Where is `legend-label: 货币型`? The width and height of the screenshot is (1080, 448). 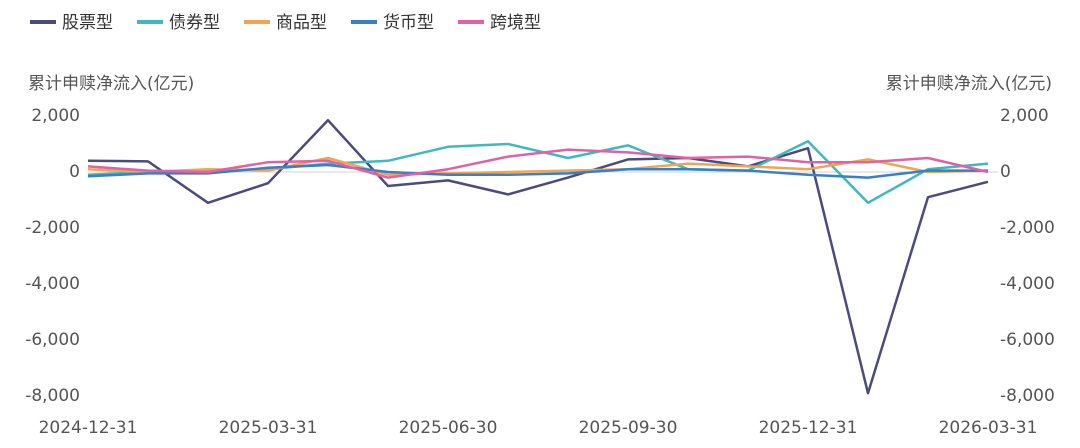 legend-label: 货币型 is located at coordinates (408, 23).